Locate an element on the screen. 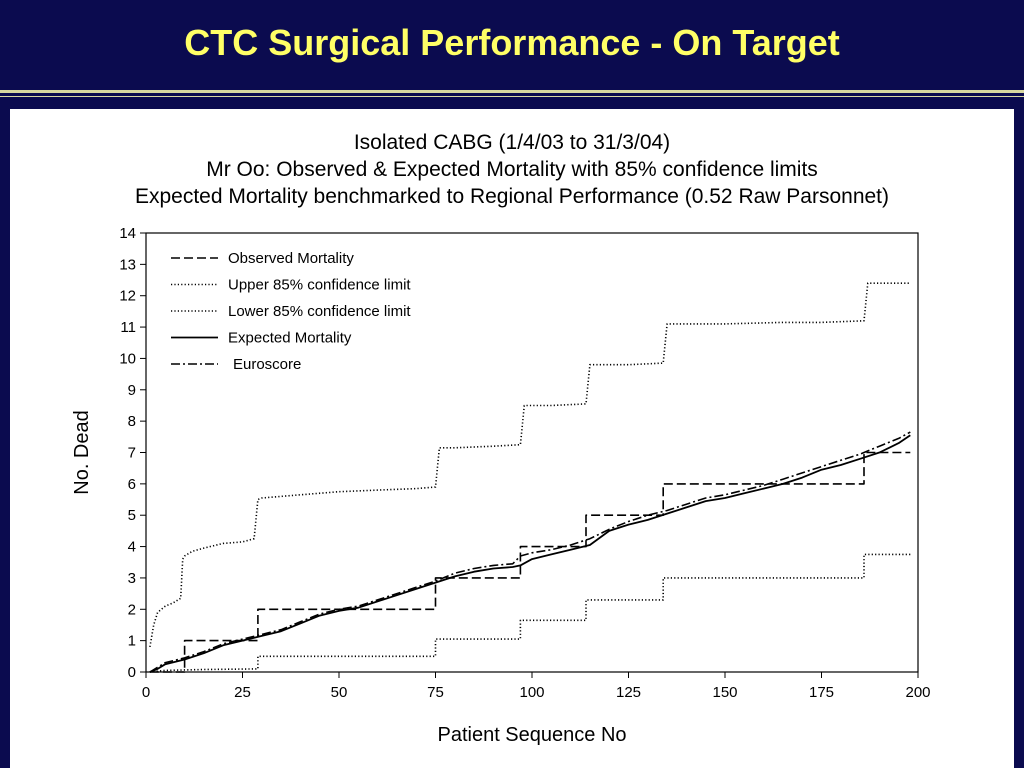  legend-label: Observed Mortality is located at coordinates (291, 258).